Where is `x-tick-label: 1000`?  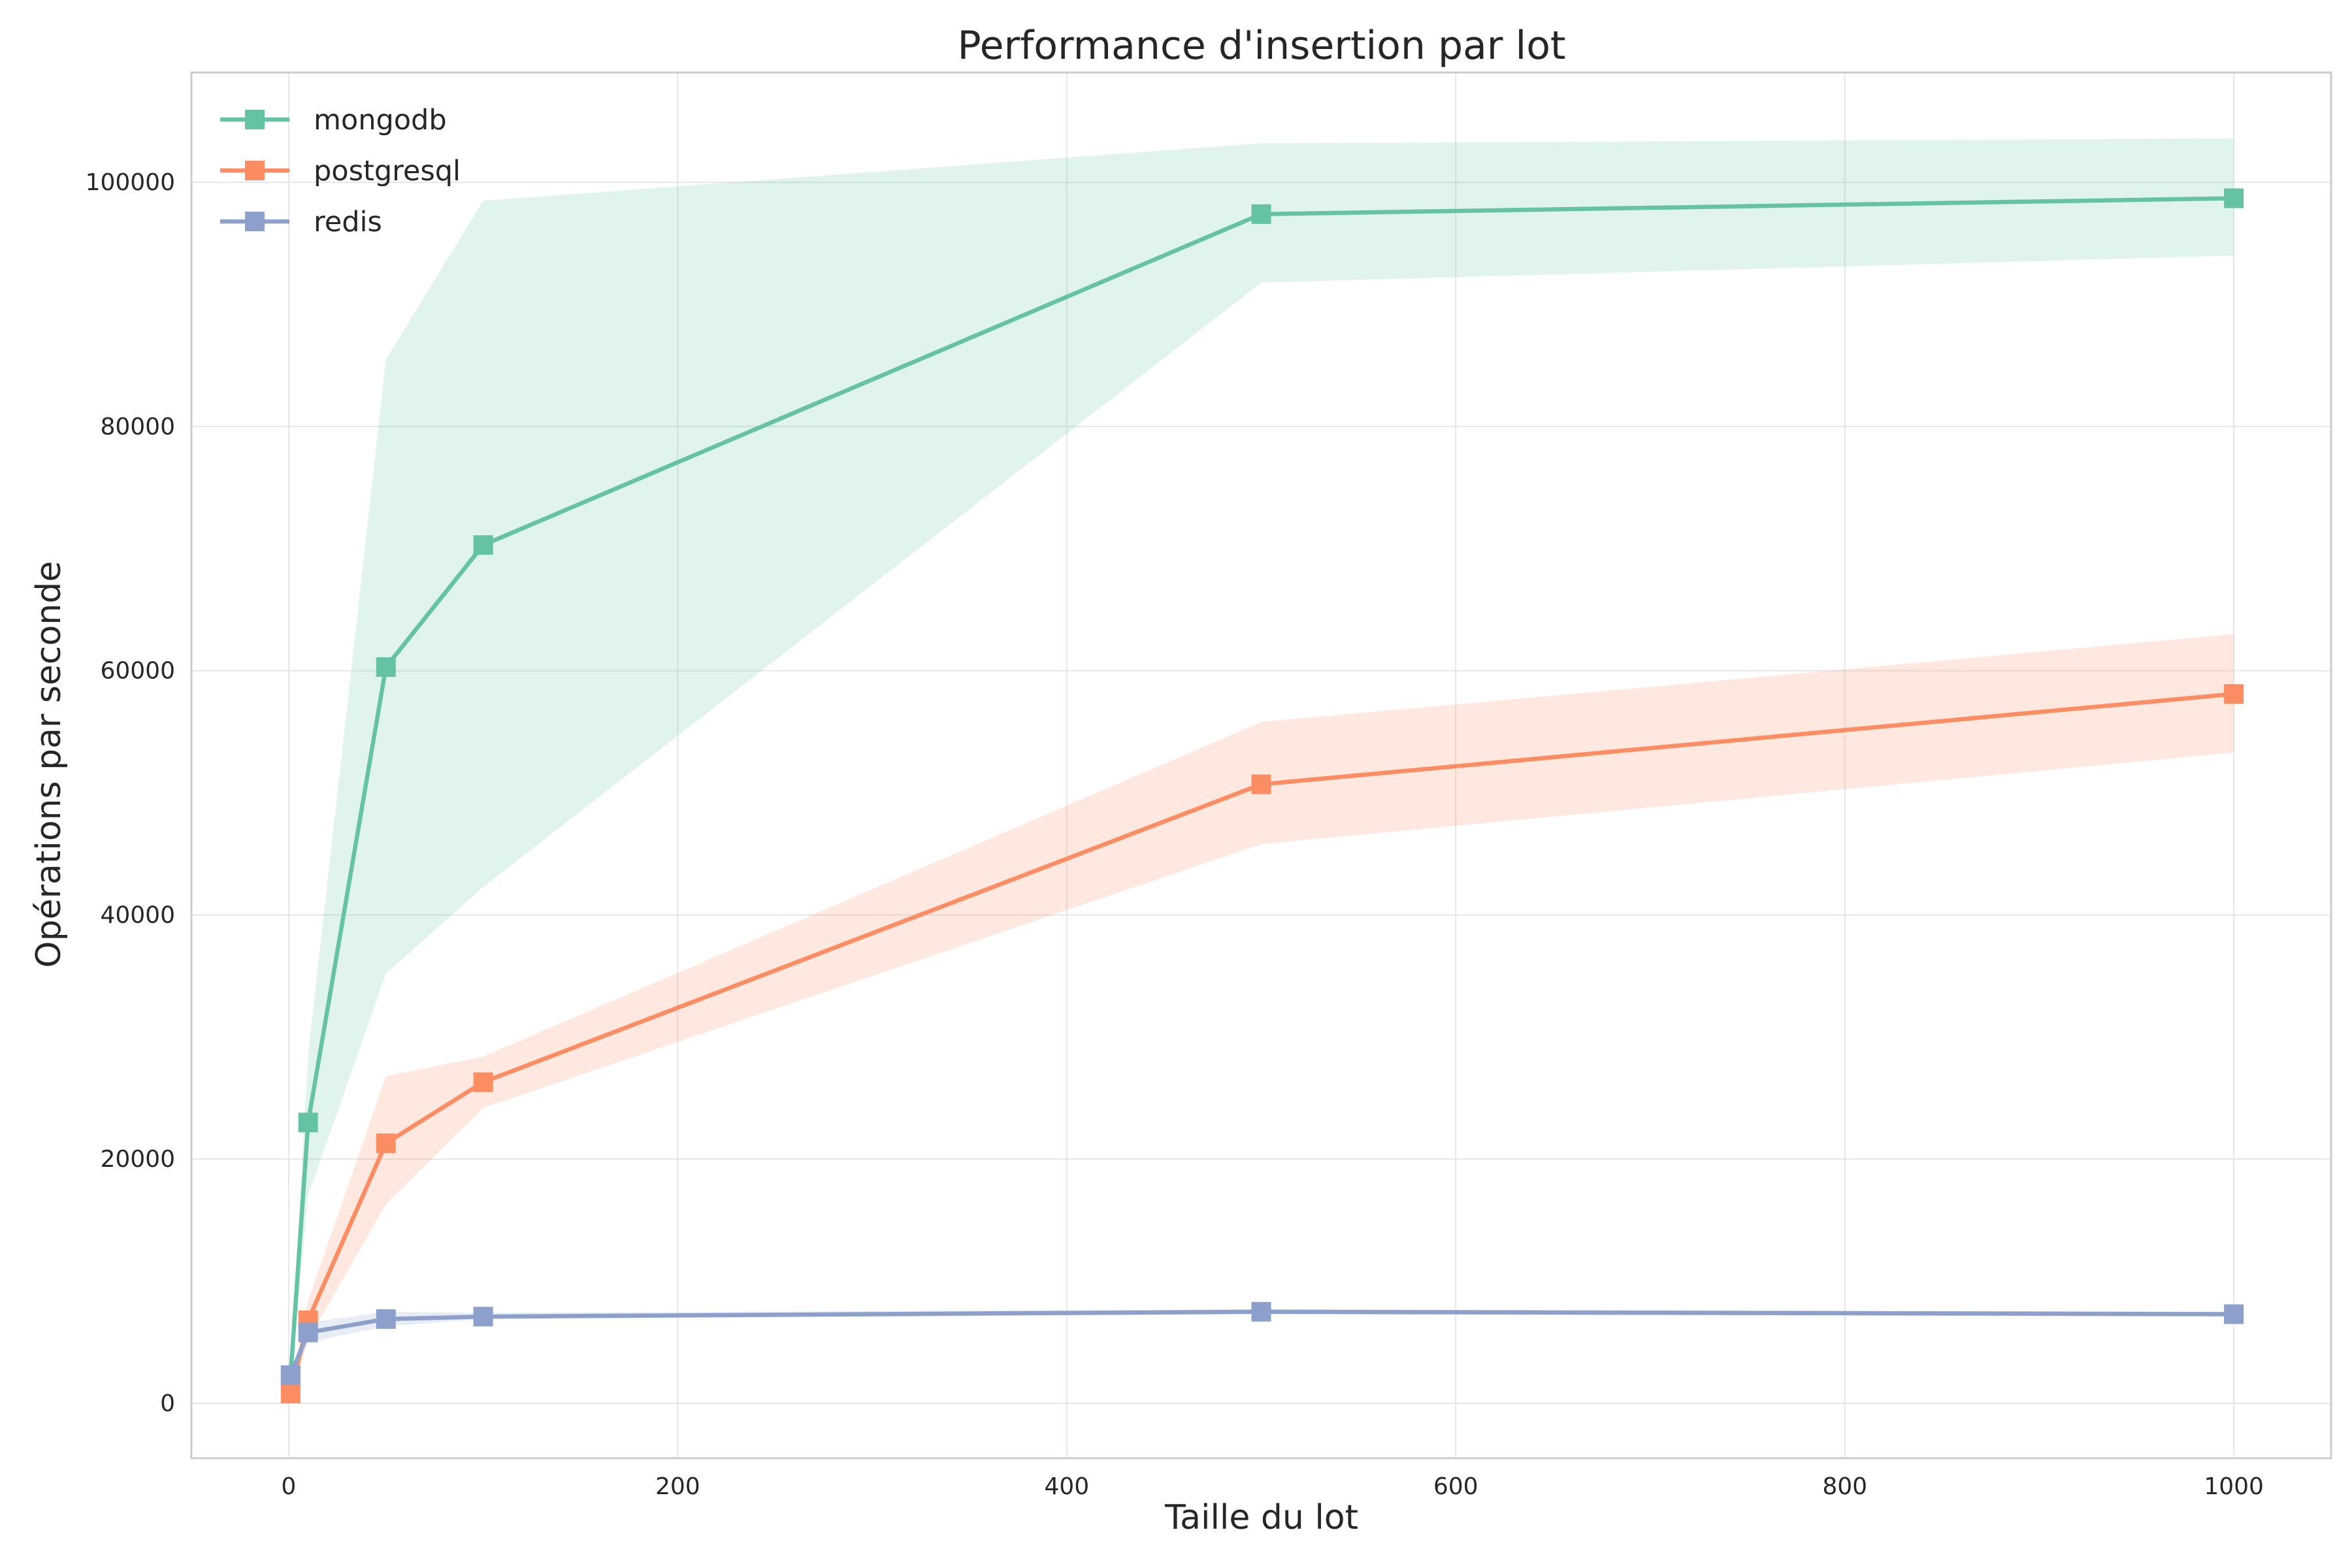
x-tick-label: 1000 is located at coordinates (2234, 1486).